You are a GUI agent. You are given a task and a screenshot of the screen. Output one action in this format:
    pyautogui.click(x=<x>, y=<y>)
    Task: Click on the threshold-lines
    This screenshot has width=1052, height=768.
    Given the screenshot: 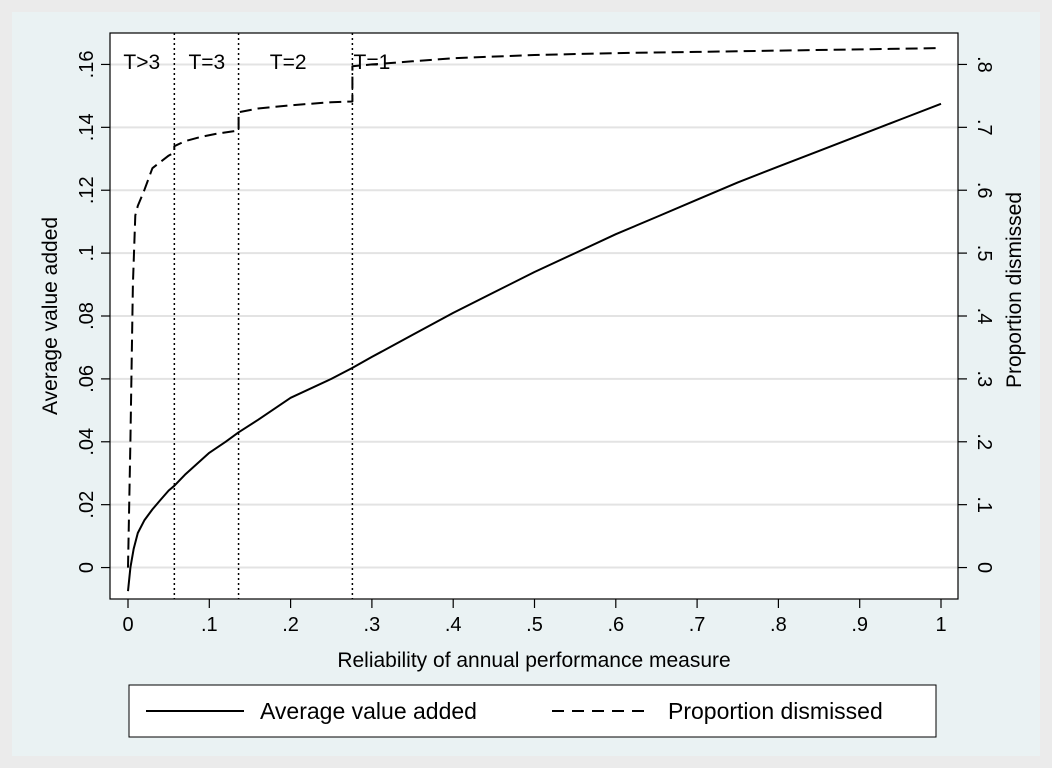 What is the action you would take?
    pyautogui.click(x=263, y=316)
    